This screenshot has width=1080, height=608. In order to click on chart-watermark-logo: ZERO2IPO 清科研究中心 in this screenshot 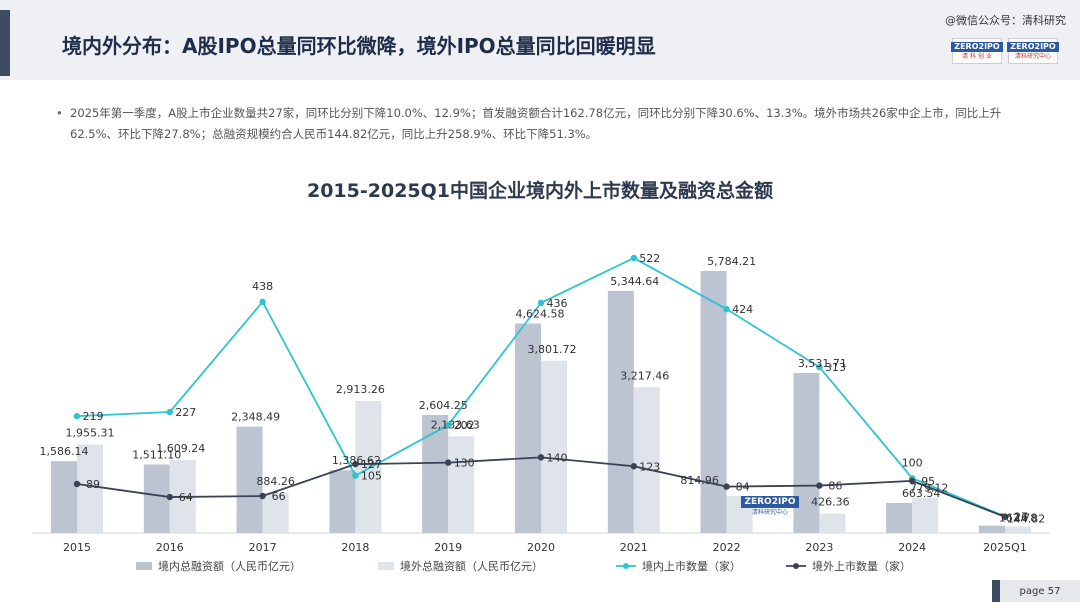, I will do `click(770, 511)`.